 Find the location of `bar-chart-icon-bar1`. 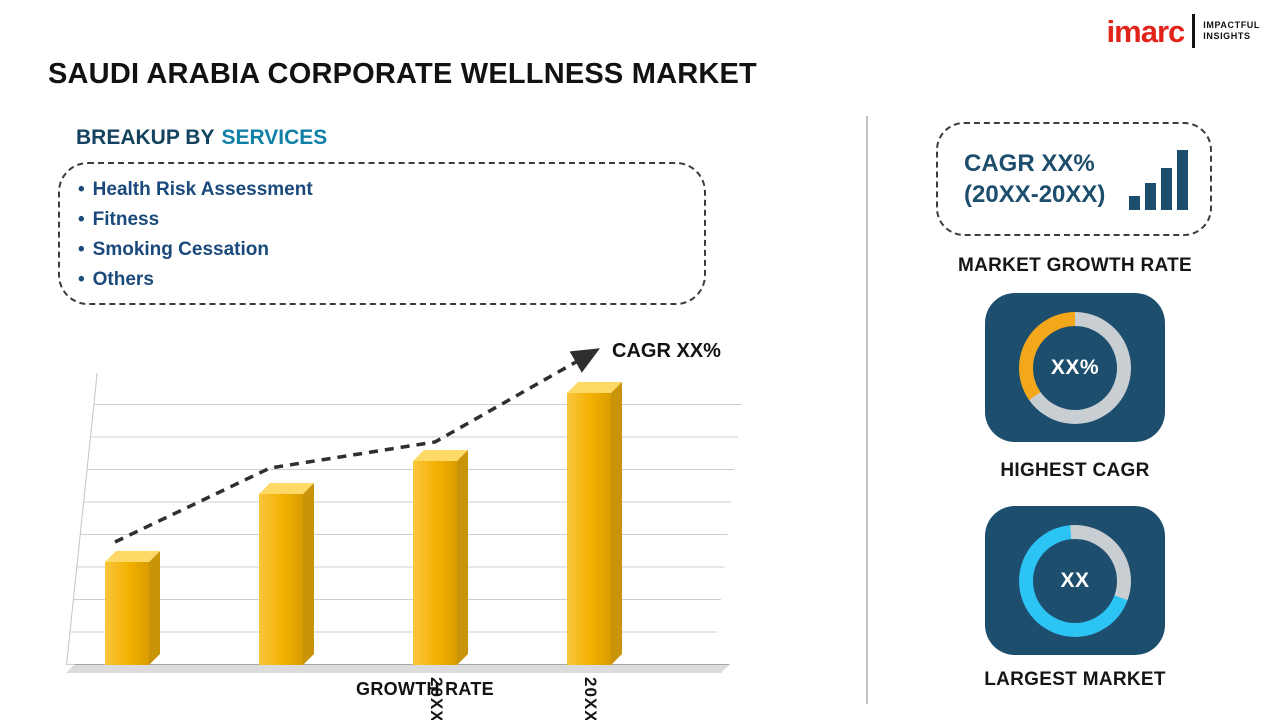

bar-chart-icon-bar1 is located at coordinates (1134, 203).